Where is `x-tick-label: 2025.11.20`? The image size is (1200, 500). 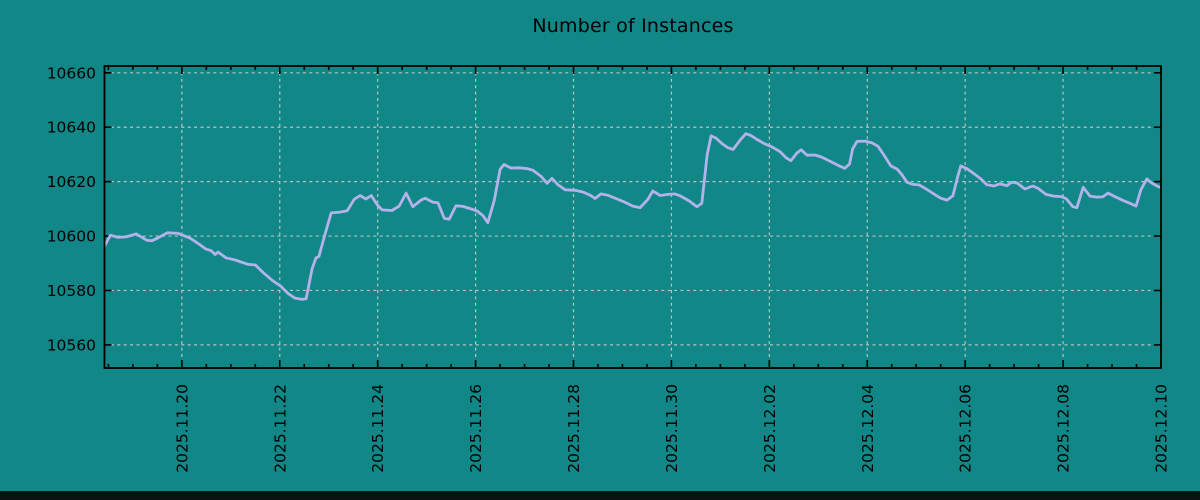 x-tick-label: 2025.11.20 is located at coordinates (182, 428).